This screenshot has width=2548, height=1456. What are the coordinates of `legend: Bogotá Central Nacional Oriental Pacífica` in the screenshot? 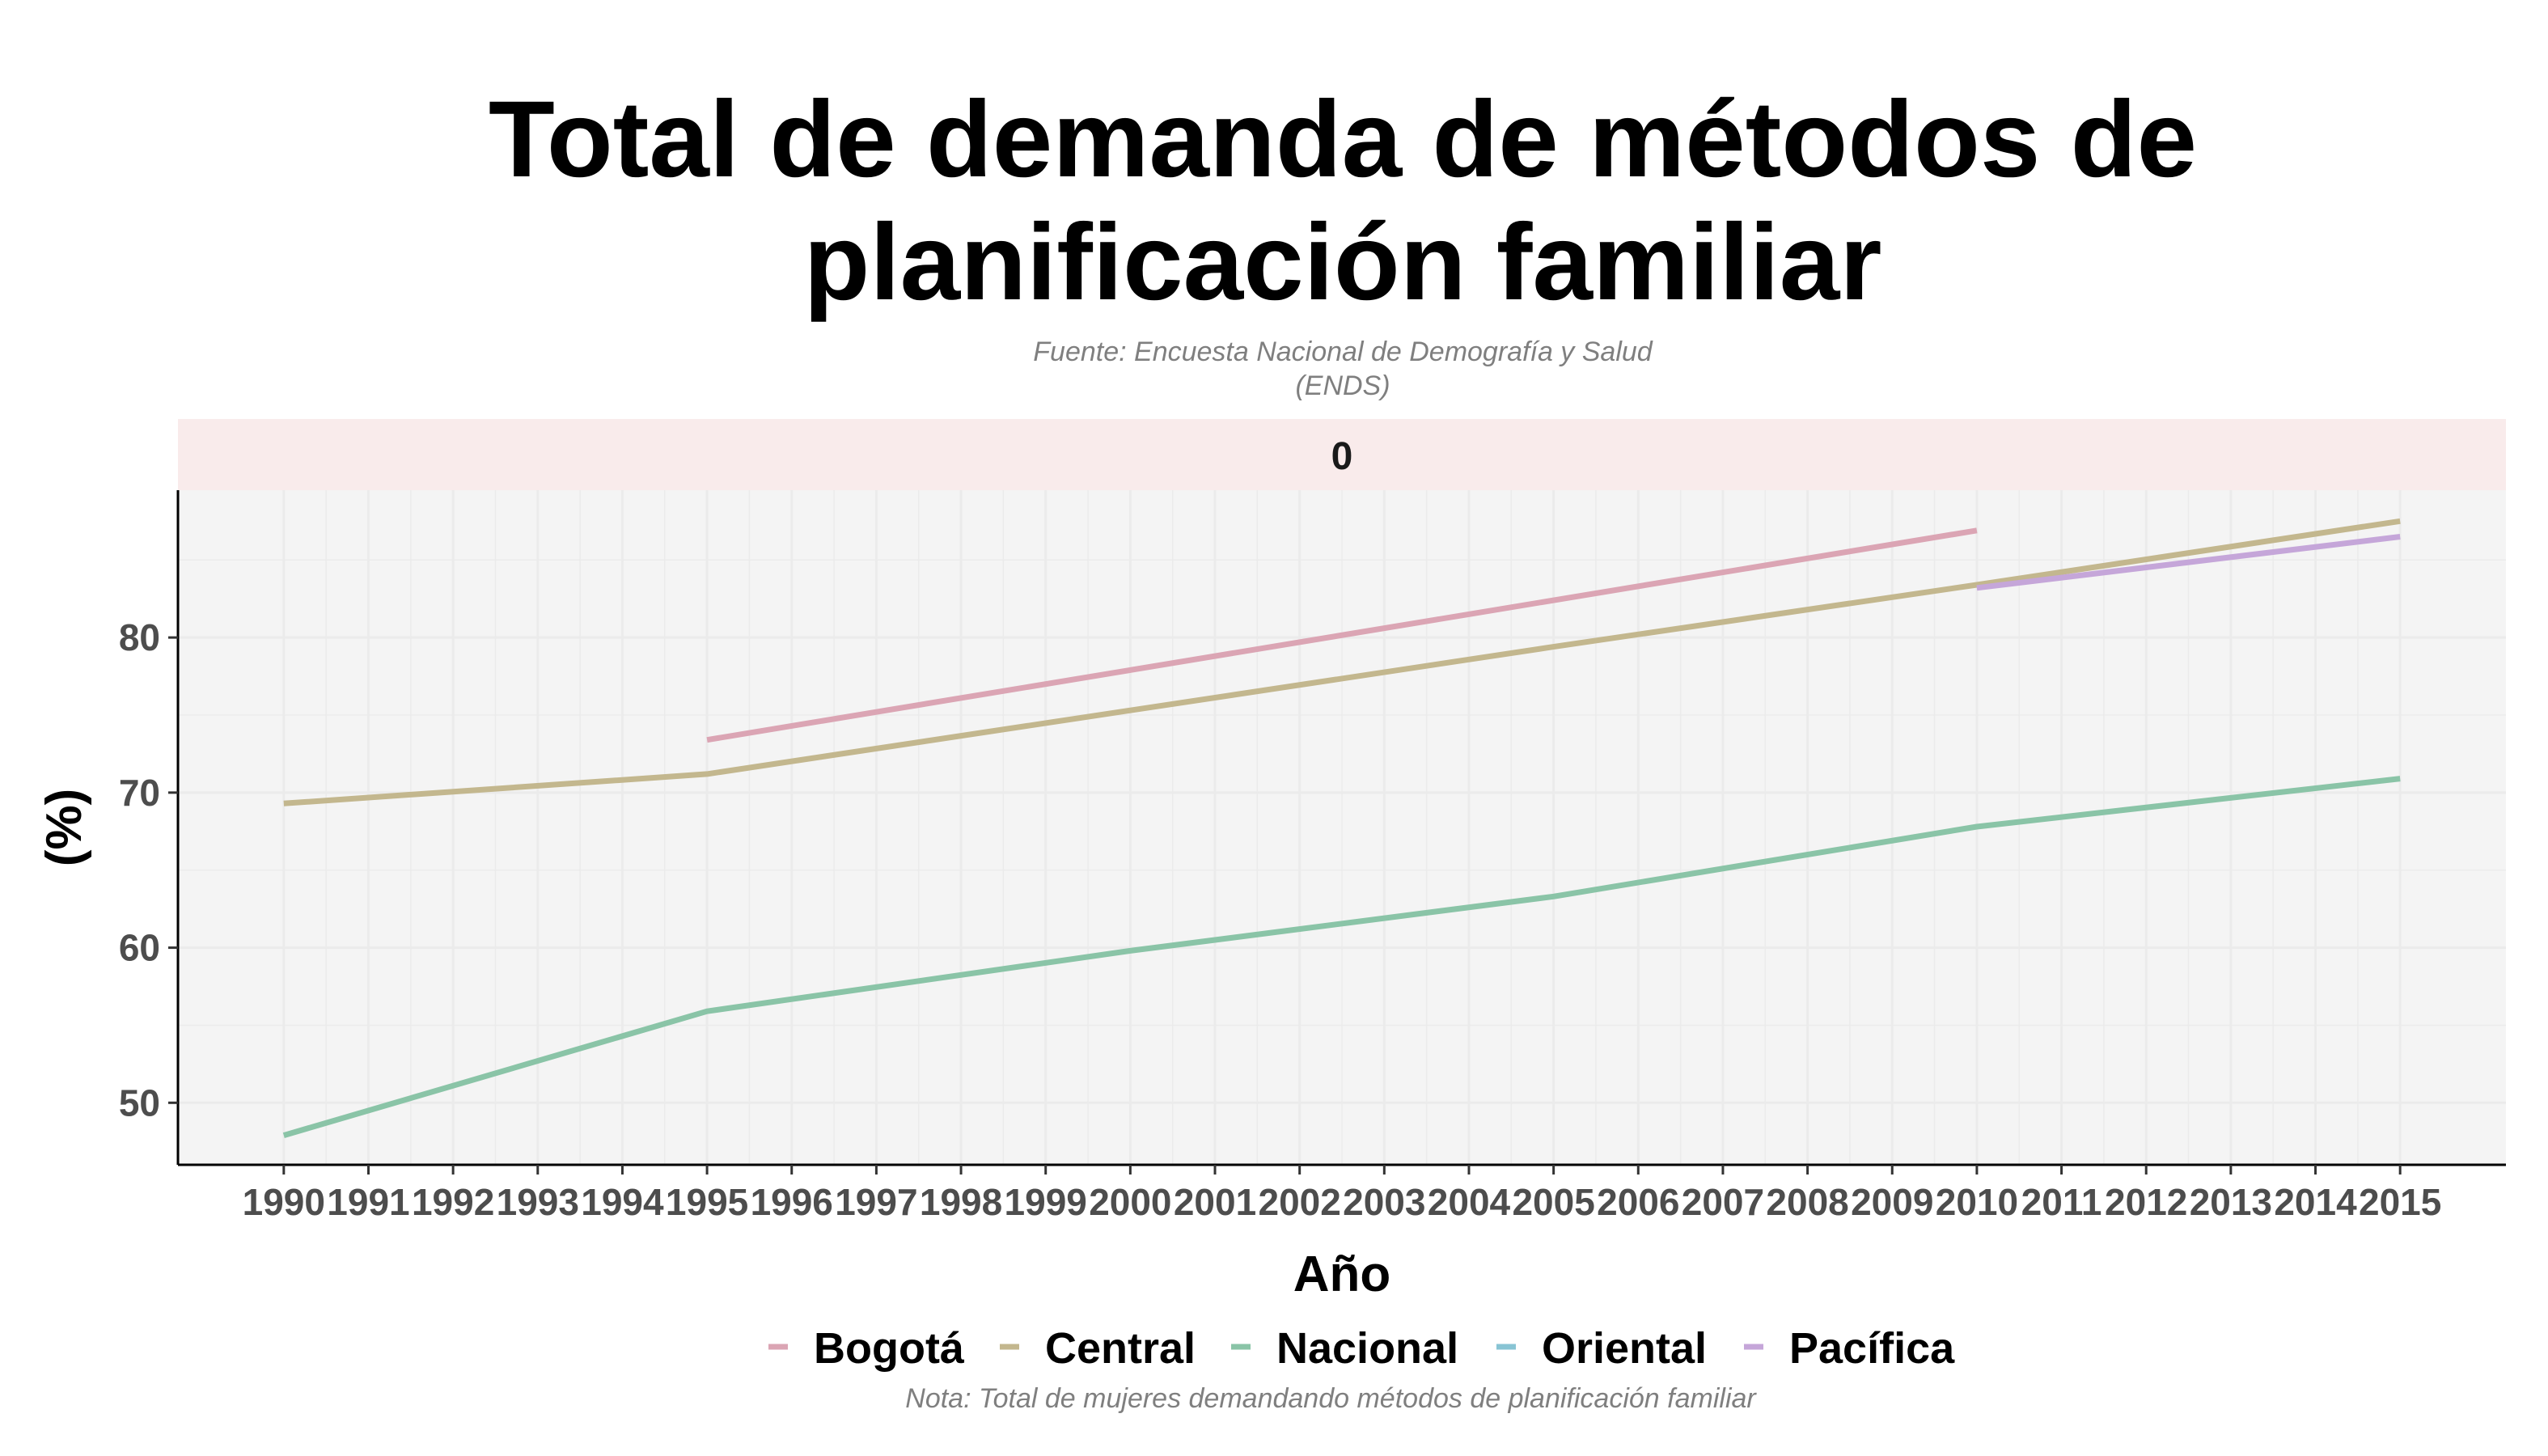 It's located at (1361, 1348).